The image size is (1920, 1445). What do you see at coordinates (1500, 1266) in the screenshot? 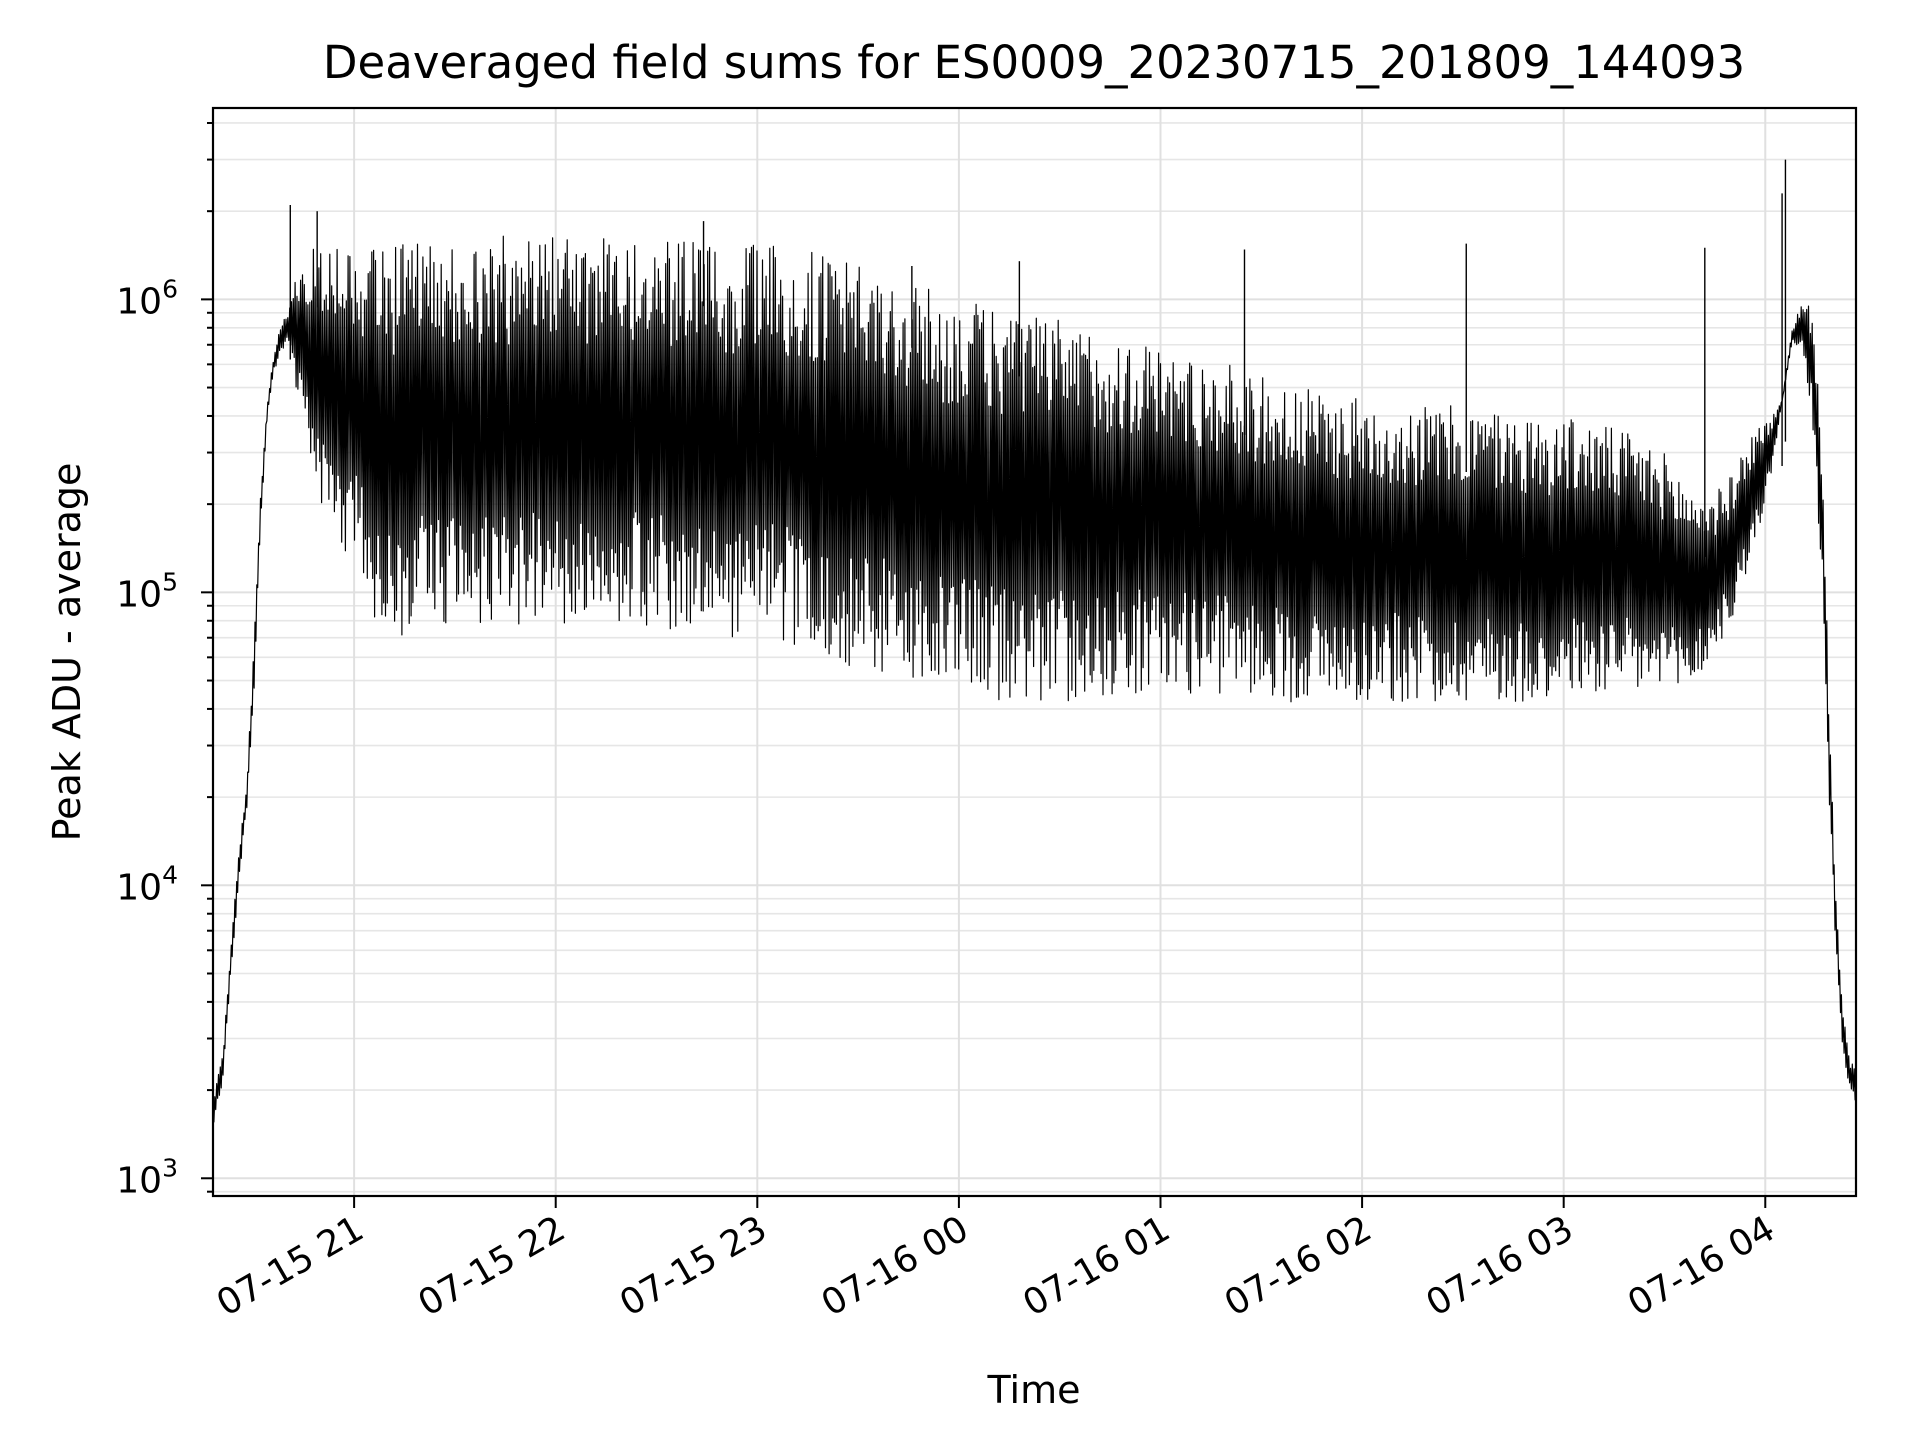
I see `x-tick-label: 07-16 03` at bounding box center [1500, 1266].